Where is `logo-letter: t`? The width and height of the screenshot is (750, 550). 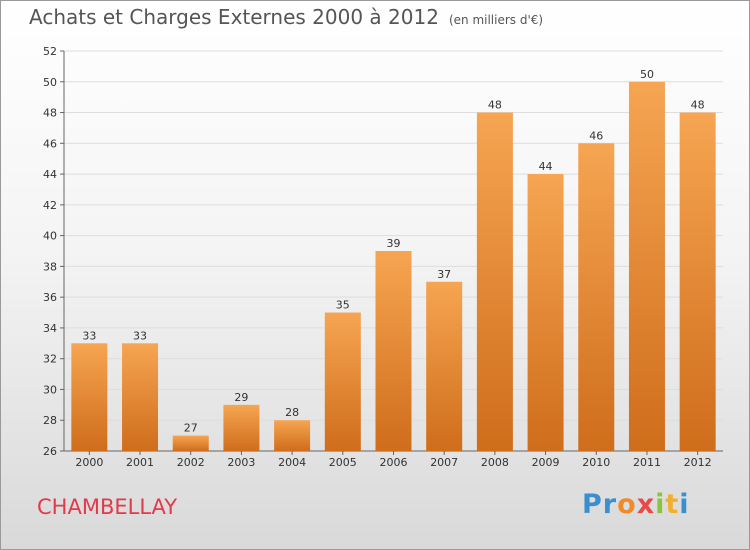
logo-letter: t is located at coordinates (672, 504).